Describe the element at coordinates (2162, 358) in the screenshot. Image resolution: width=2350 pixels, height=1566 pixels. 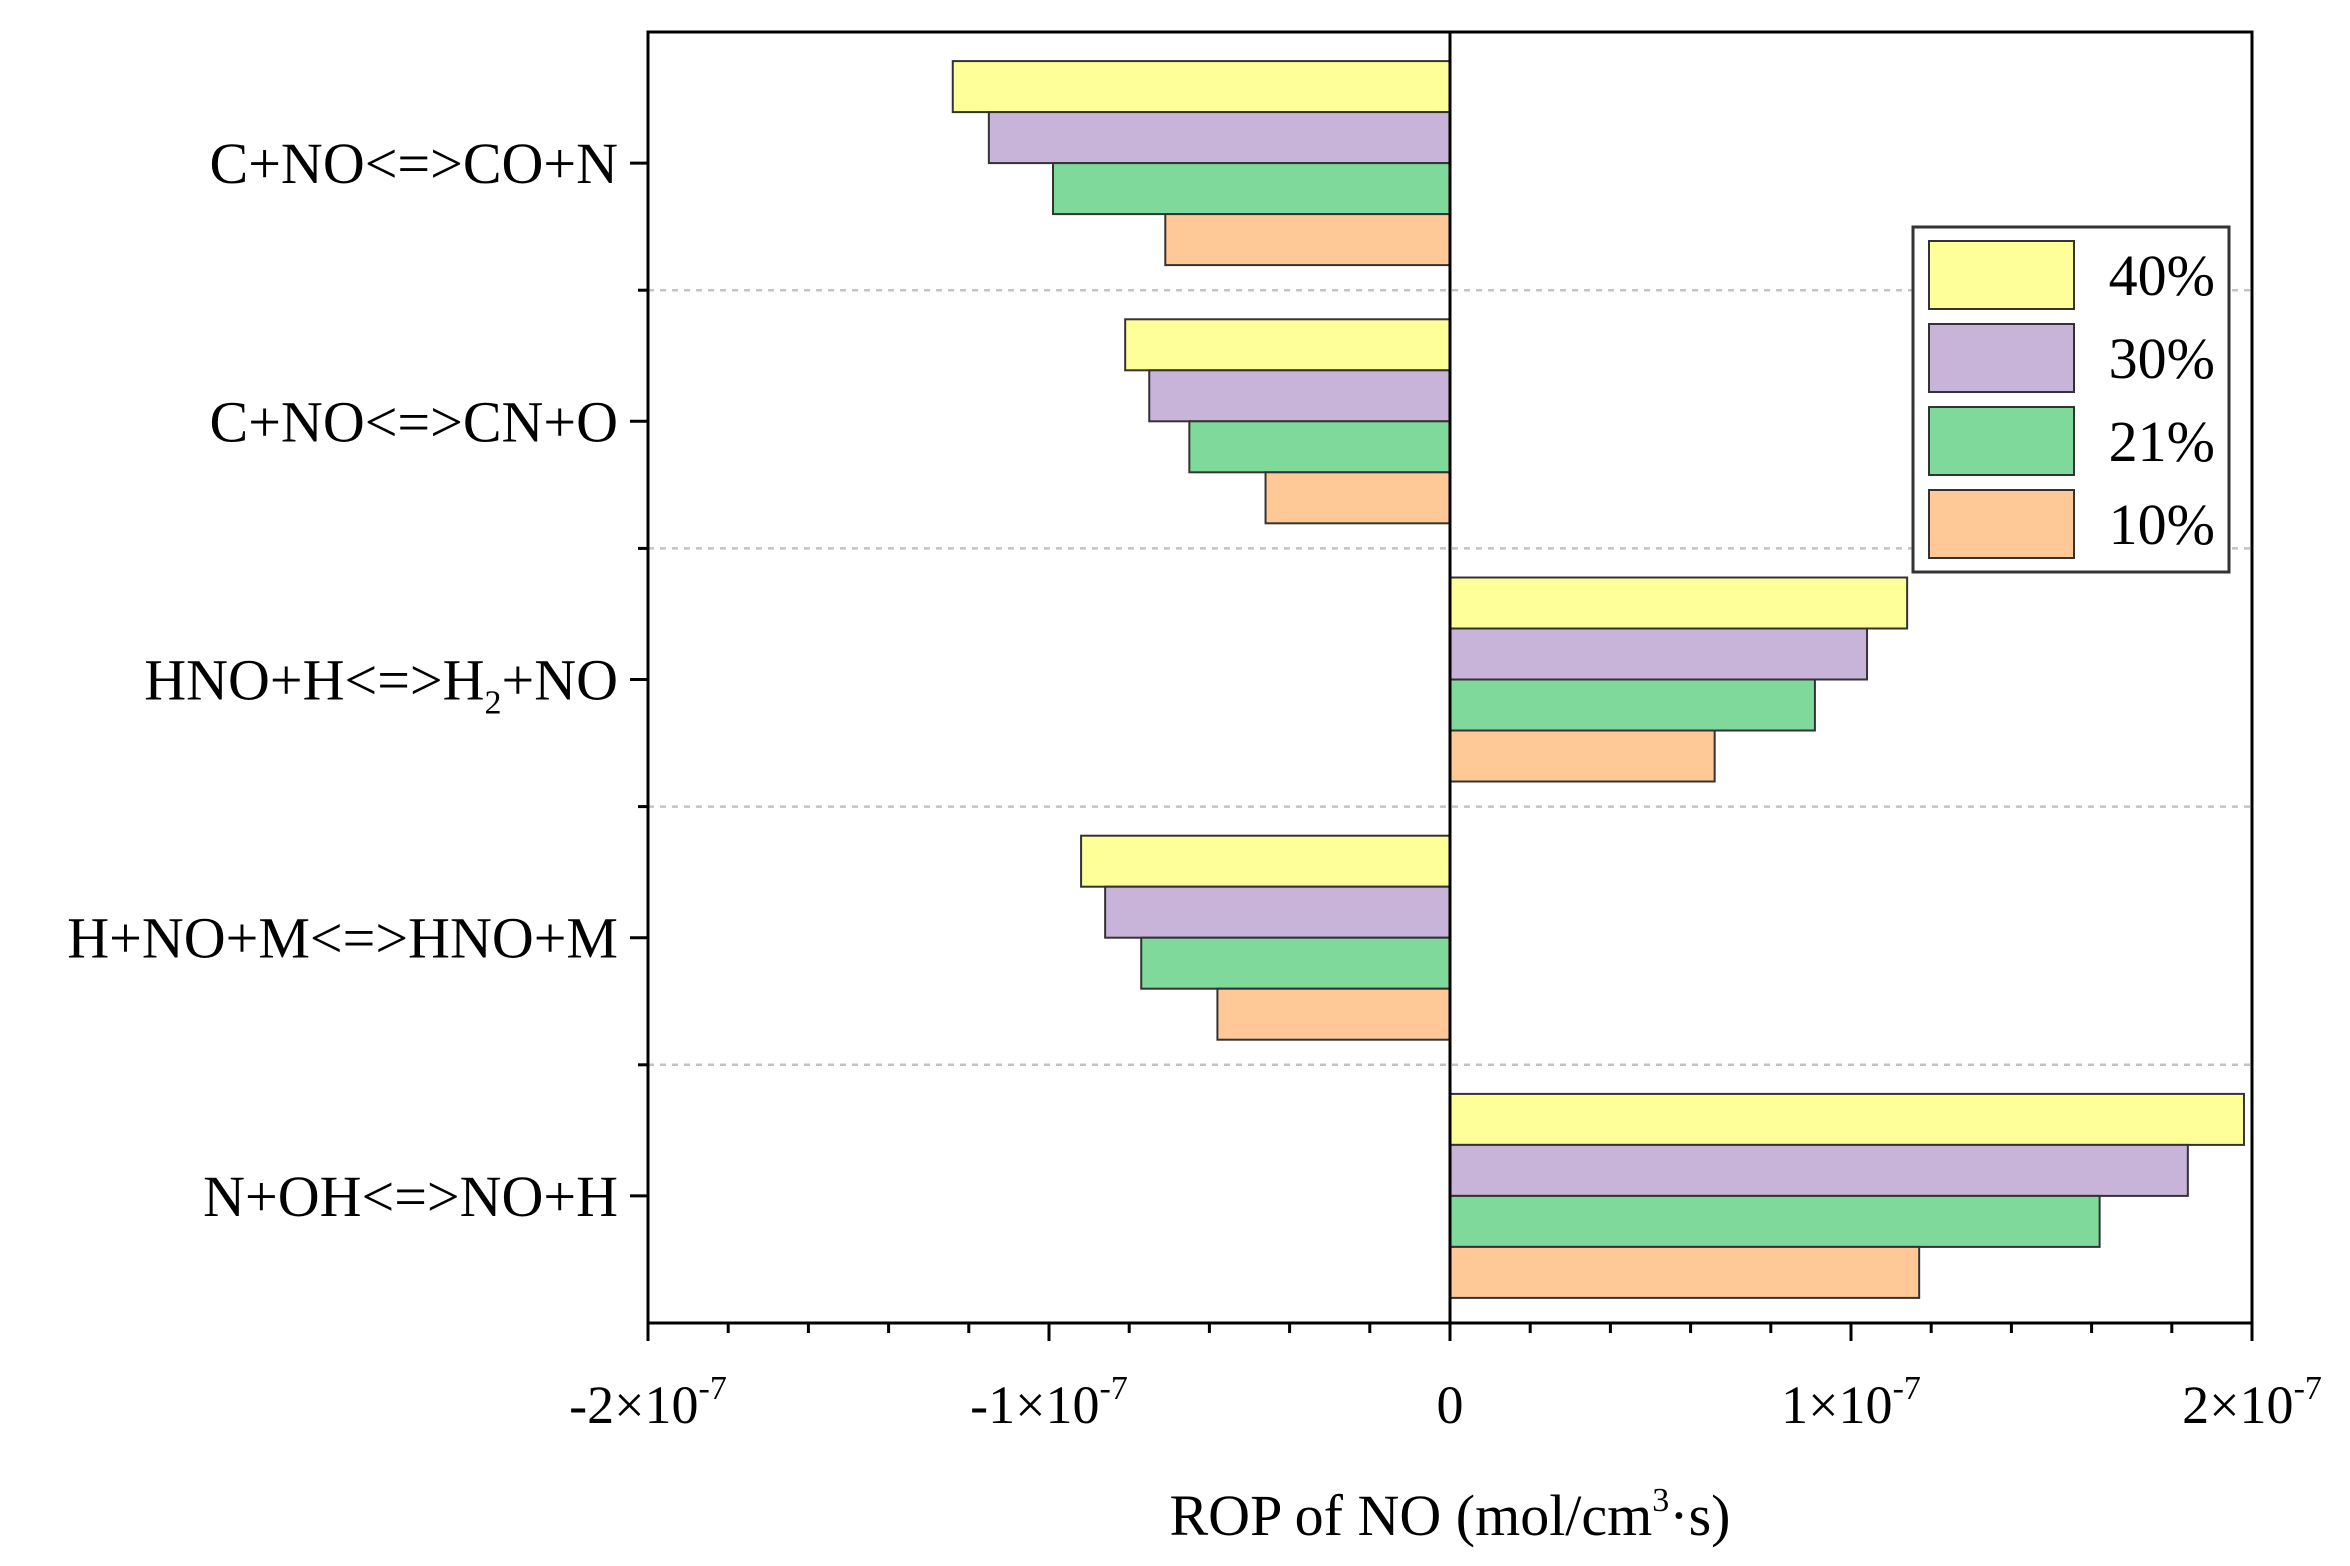
I see `legend-label-30: 30%` at that location.